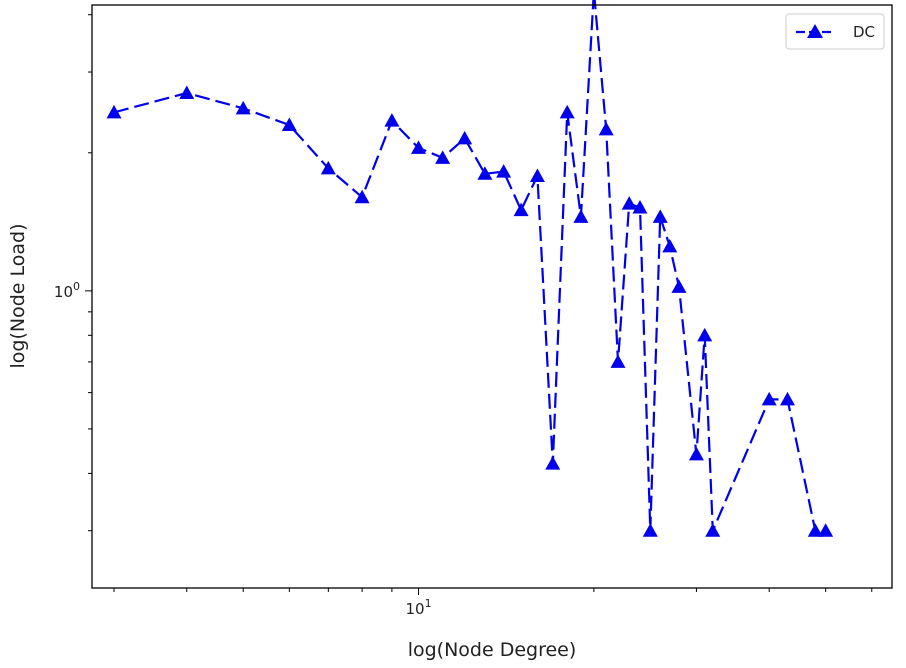 The height and width of the screenshot is (668, 906). Describe the element at coordinates (418, 607) in the screenshot. I see `x-tick-label: 101` at that location.